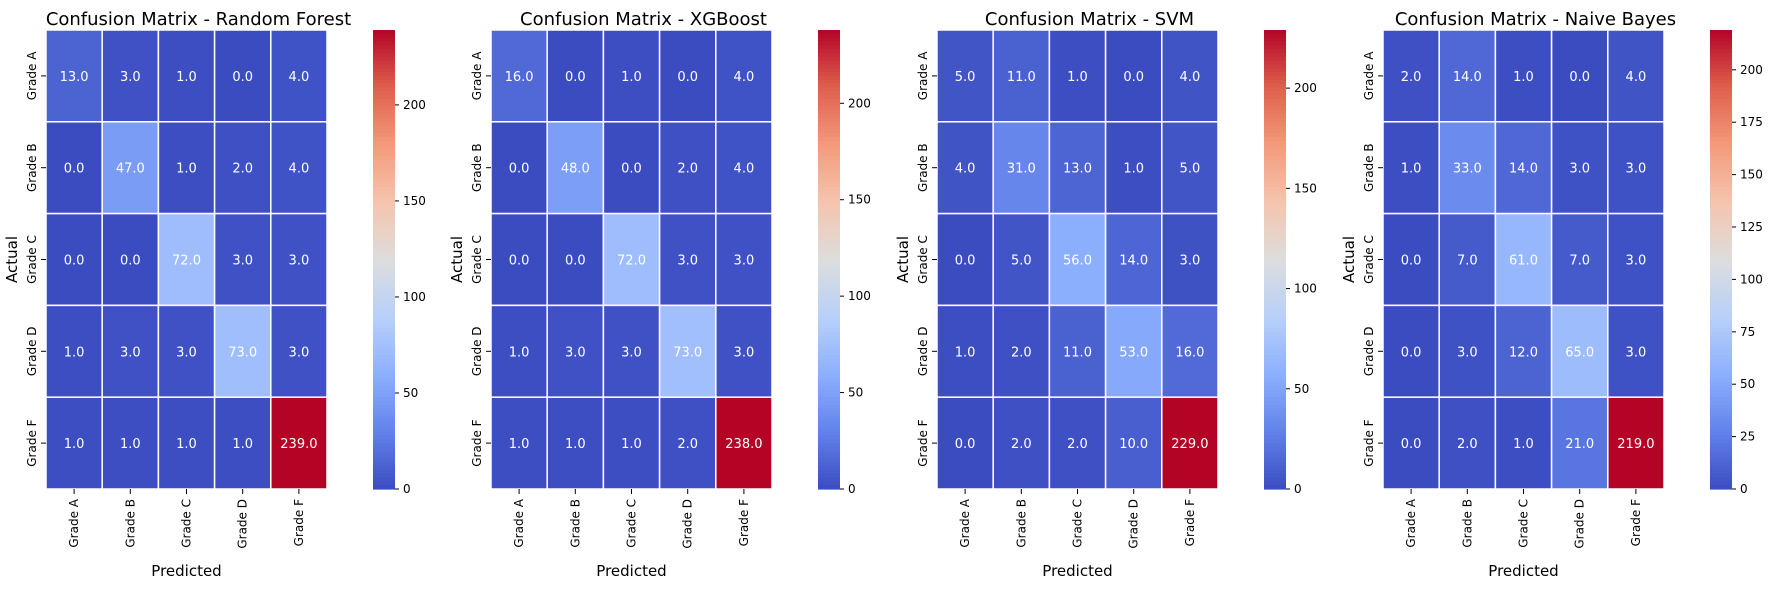  I want to click on colorbar-tick-label: 0, so click(407, 489).